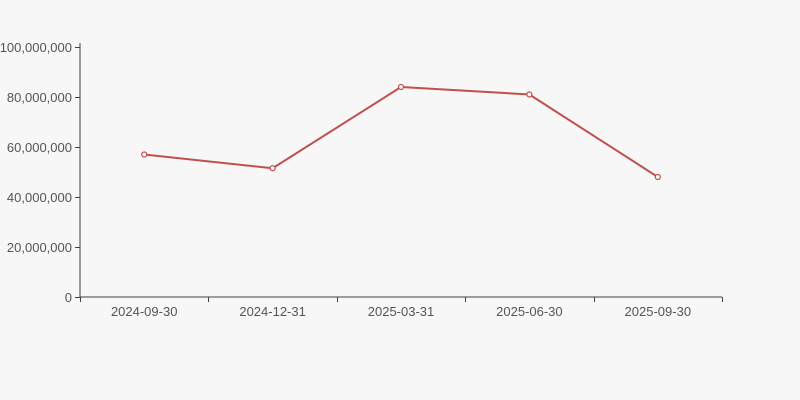 This screenshot has height=400, width=800. What do you see at coordinates (68, 297) in the screenshot?
I see `y-axis-tick-label: 0` at bounding box center [68, 297].